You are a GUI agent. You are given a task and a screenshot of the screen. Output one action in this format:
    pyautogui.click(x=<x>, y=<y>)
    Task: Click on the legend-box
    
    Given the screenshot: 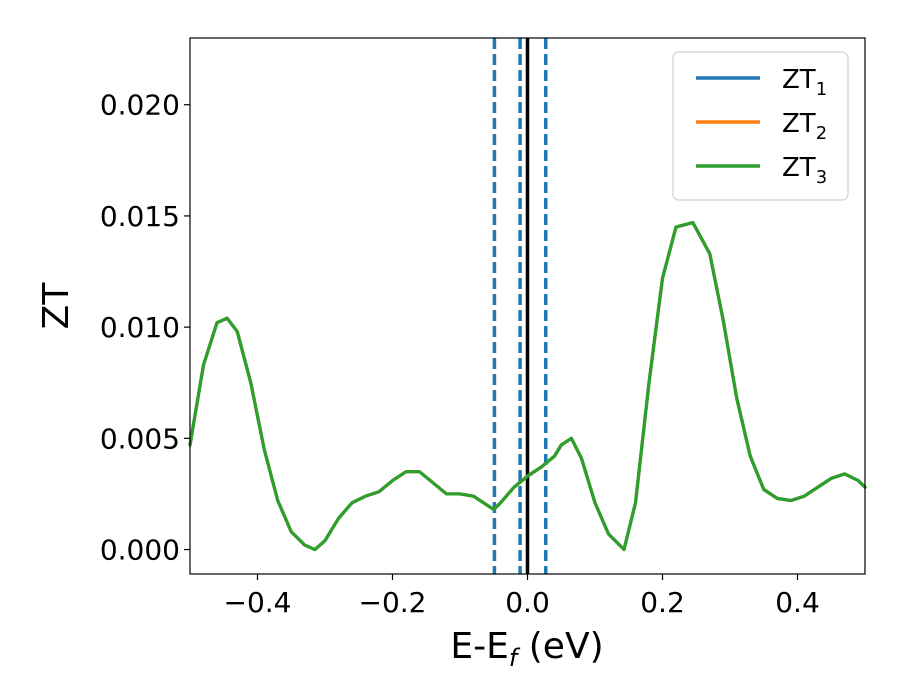 What is the action you would take?
    pyautogui.click(x=760, y=126)
    